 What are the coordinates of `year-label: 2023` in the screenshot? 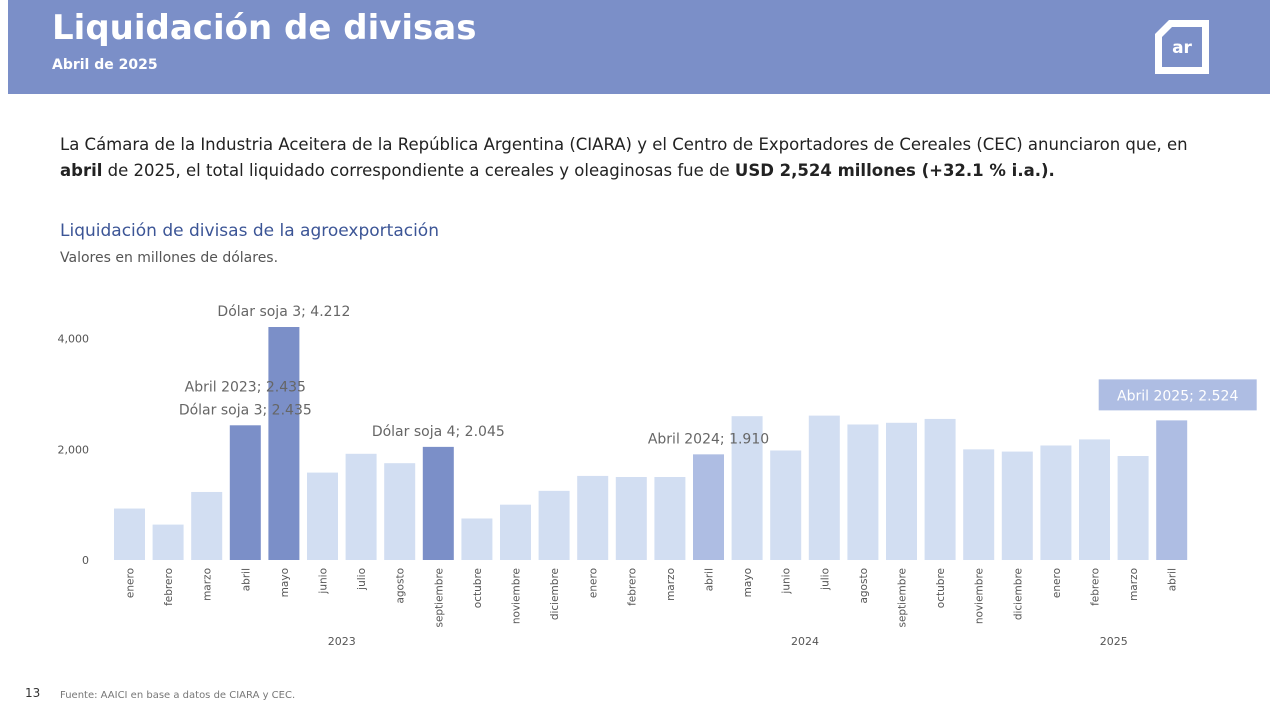 It's located at (342, 641).